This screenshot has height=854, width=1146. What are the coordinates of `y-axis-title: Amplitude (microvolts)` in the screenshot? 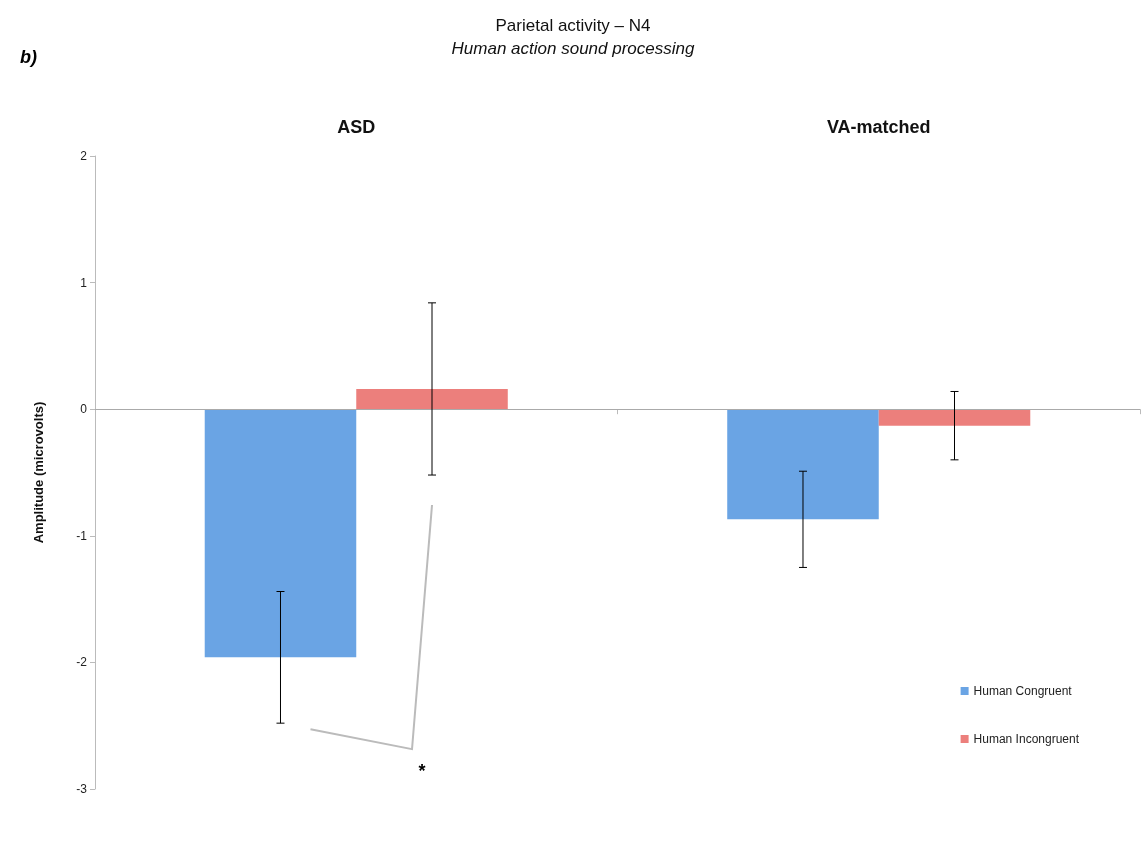 It's located at (38, 472).